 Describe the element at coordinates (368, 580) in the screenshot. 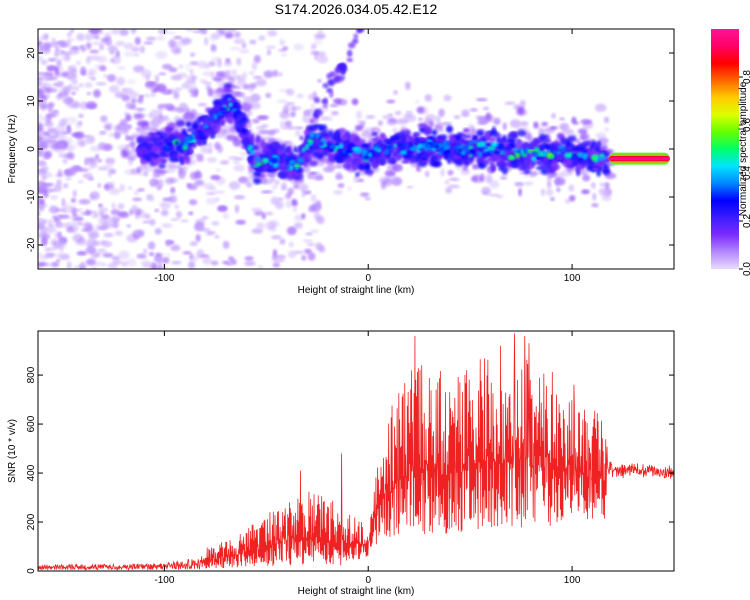

I see `snr-xtick-label: 0` at that location.